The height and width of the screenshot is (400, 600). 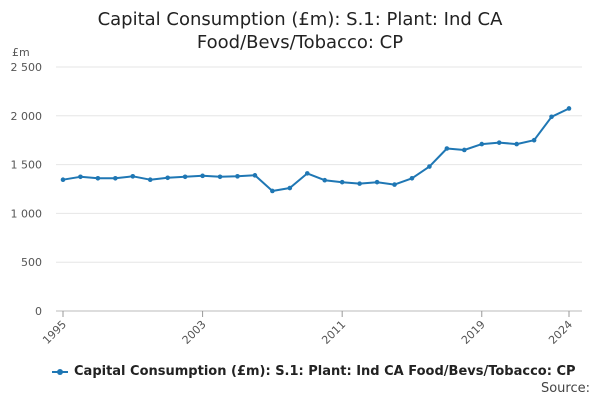 I want to click on y-axis-unit-label: £m, so click(x=21, y=52).